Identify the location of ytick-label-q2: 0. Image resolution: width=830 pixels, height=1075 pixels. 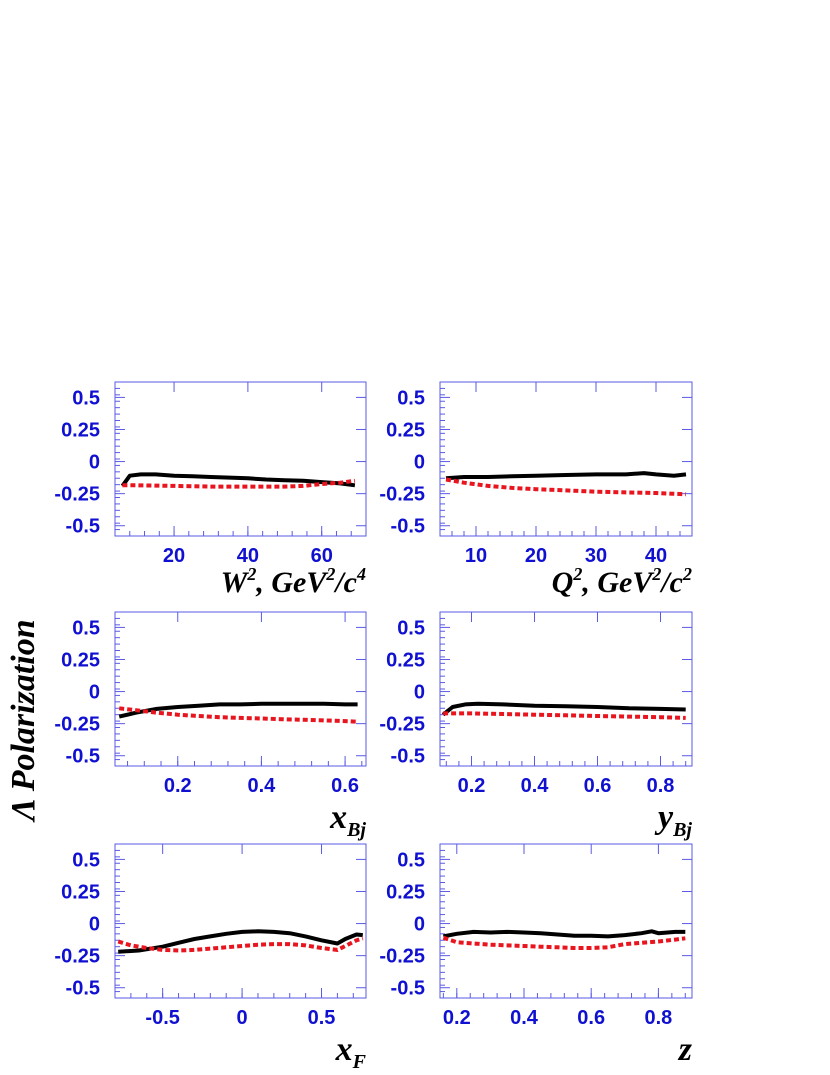
(419, 463).